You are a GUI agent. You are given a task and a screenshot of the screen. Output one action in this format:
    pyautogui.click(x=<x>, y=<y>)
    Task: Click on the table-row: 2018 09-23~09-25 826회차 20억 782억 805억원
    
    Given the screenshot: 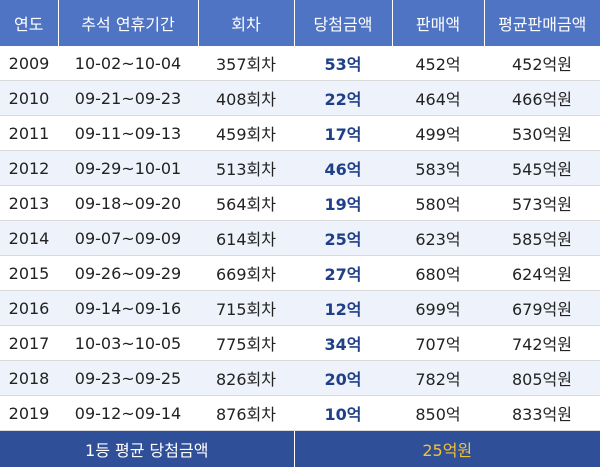 What is the action you would take?
    pyautogui.click(x=300, y=378)
    